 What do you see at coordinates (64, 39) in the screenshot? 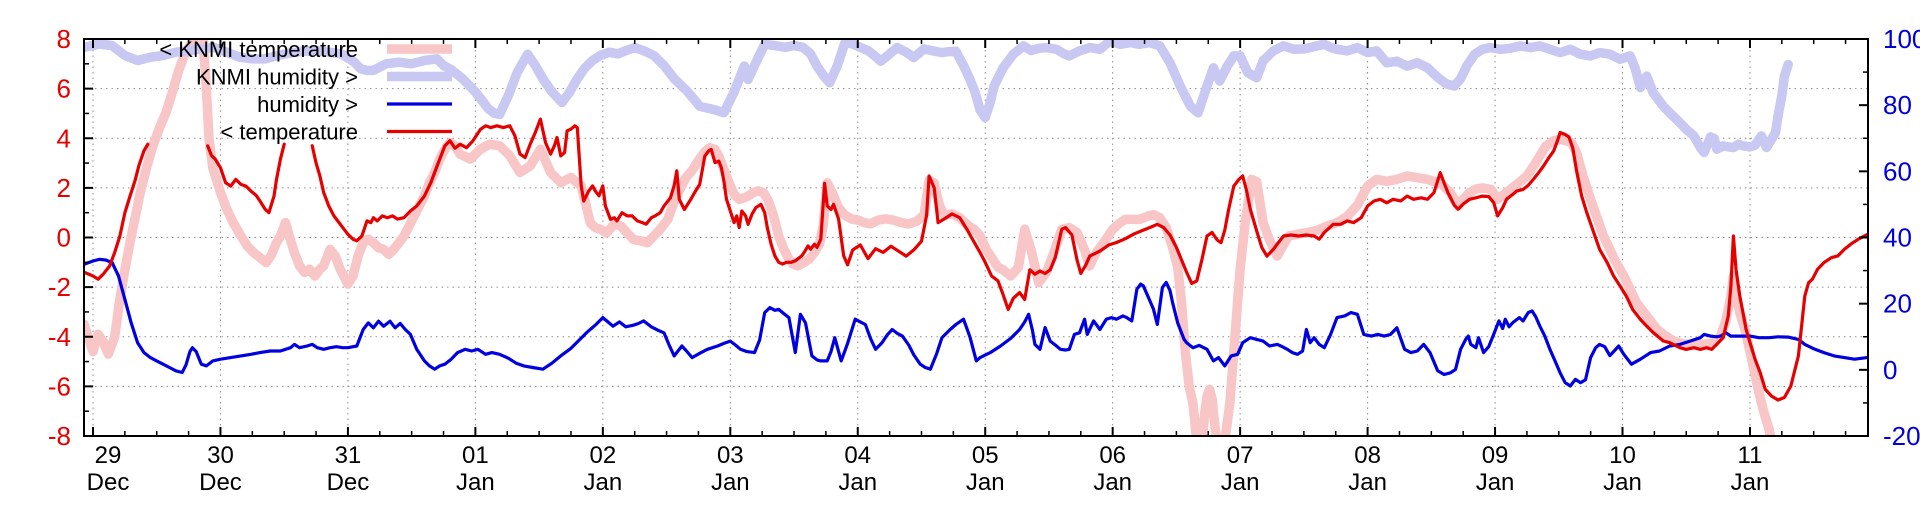
I see `y-left-tick-label: 8` at bounding box center [64, 39].